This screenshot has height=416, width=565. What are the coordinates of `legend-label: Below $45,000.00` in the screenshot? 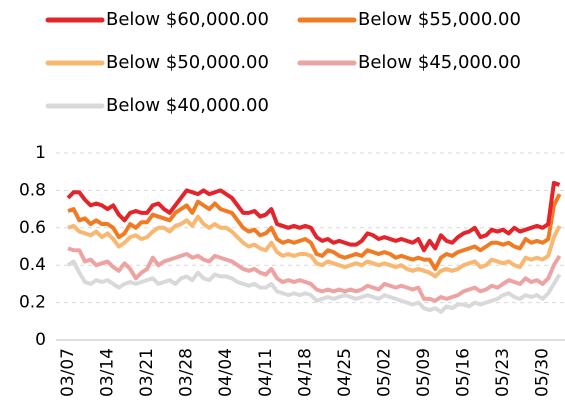 It's located at (439, 62).